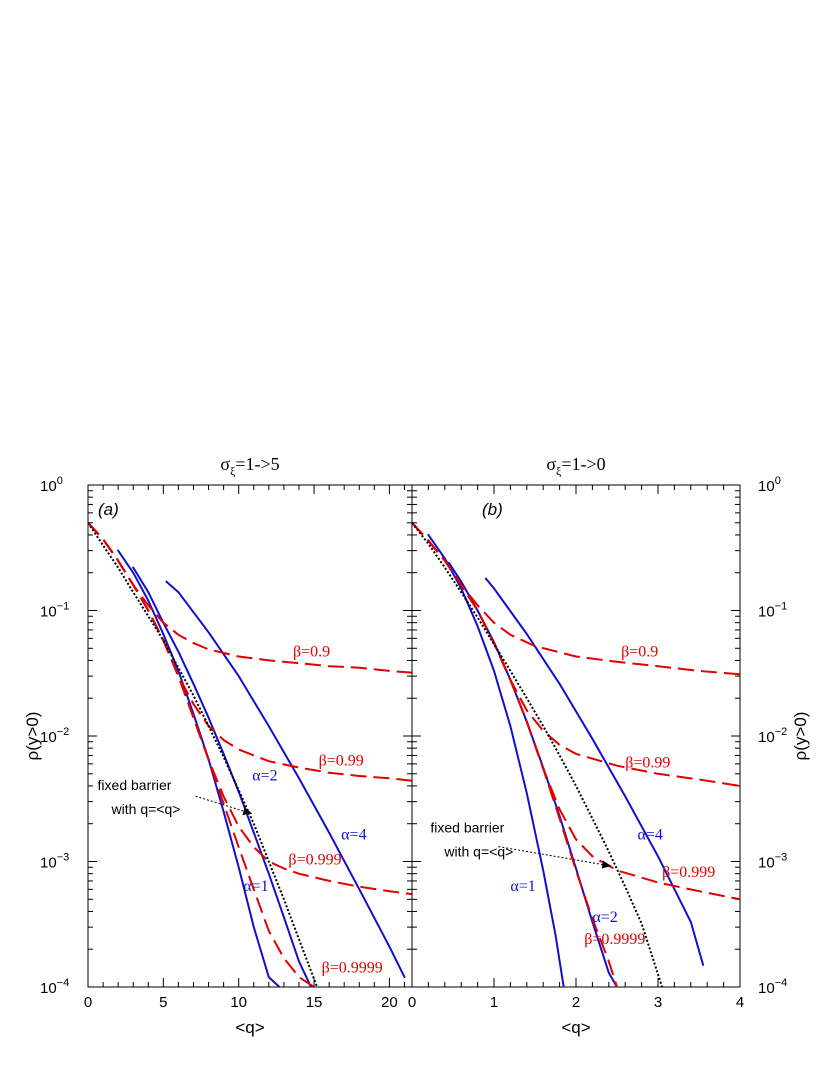 The height and width of the screenshot is (1075, 830). Describe the element at coordinates (88, 1002) in the screenshot. I see `panel-a-xtick-label: 0` at that location.